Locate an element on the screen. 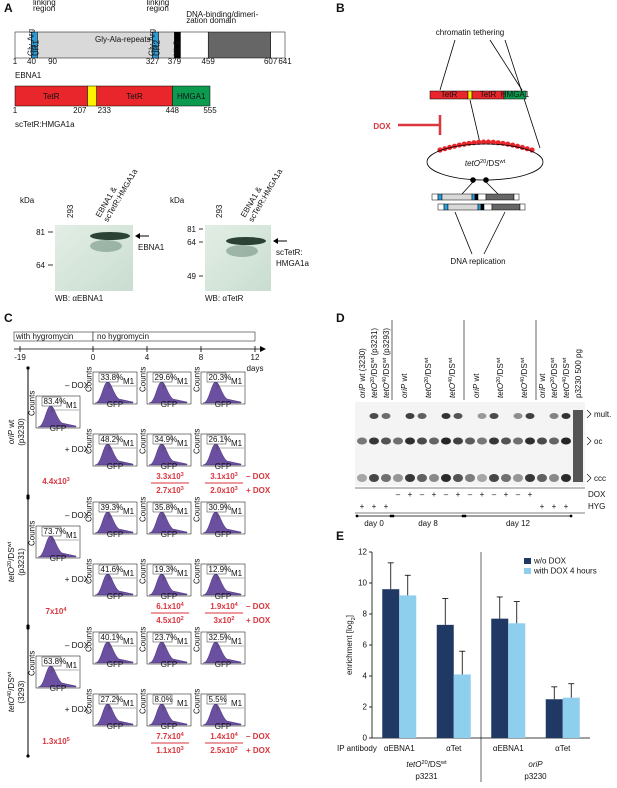 The image size is (617, 788). group-label-group: oriP wt (p3230) is located at coordinates (16, 432).